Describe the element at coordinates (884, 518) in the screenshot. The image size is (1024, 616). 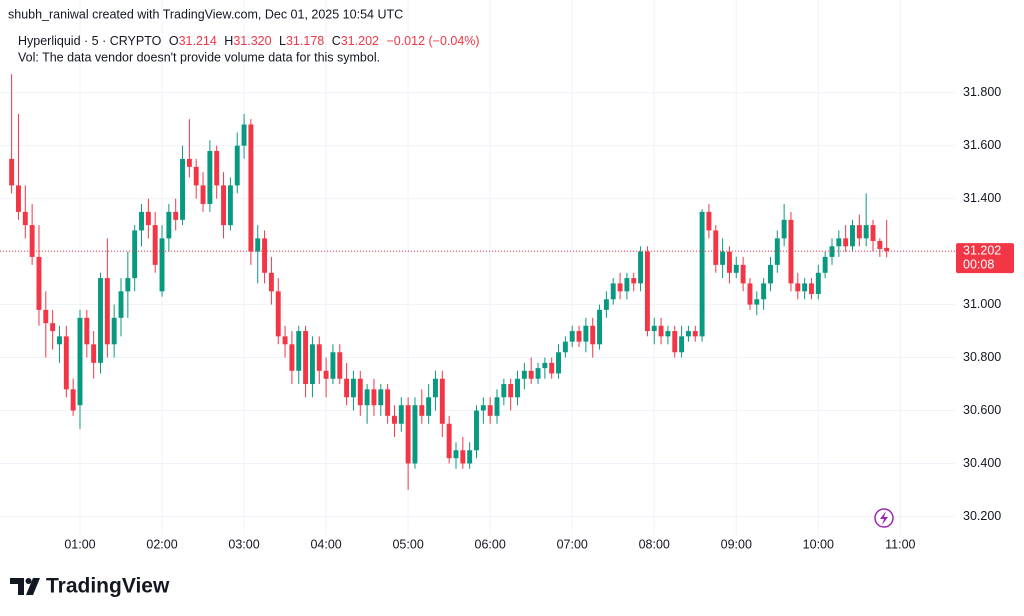
I see `replay-icon` at that location.